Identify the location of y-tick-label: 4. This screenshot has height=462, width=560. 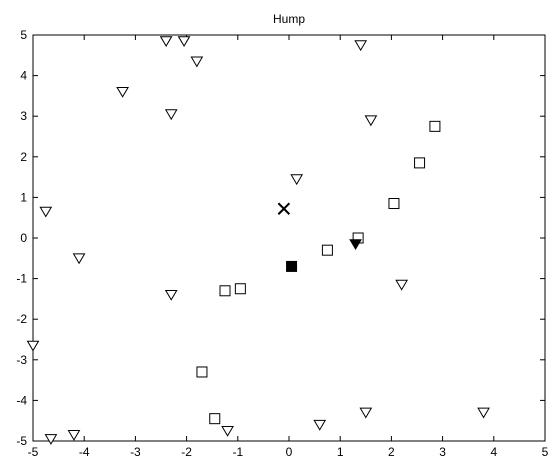
(23, 76).